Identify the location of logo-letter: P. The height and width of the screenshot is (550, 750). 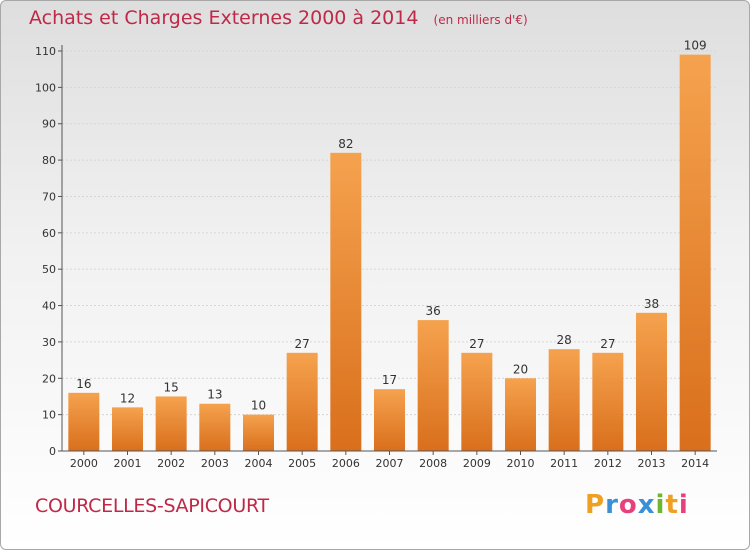
(595, 505).